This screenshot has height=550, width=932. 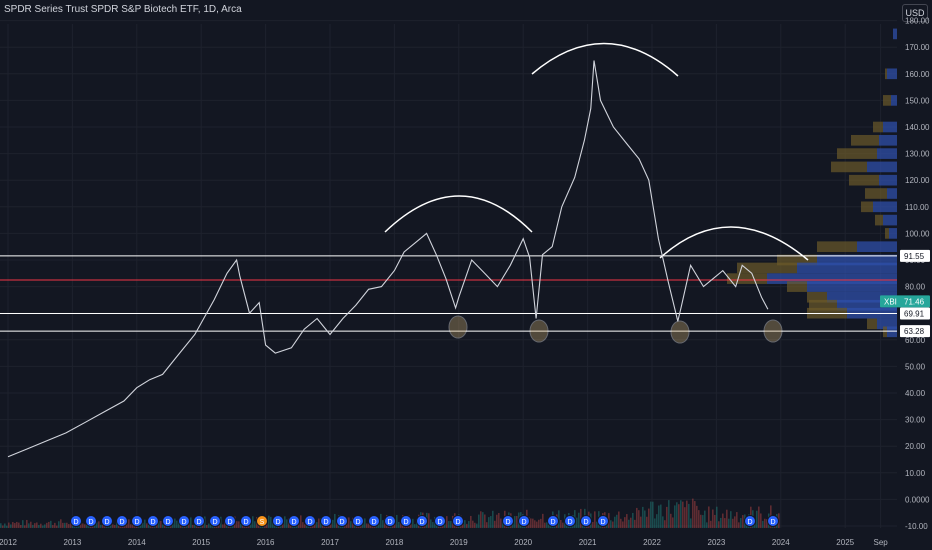 I want to click on currency-button: USD, so click(x=915, y=13).